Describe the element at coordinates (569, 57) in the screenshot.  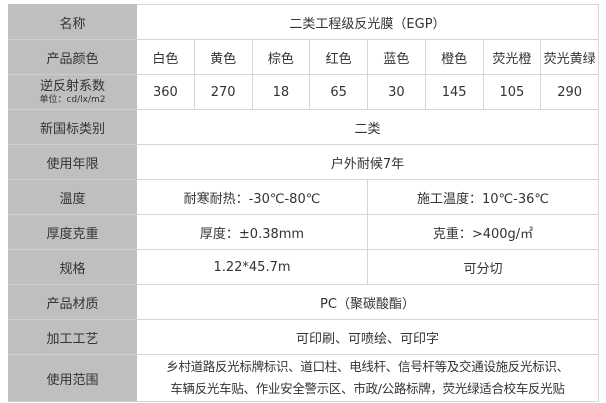
I see `color-cell: 荧光黄绿` at that location.